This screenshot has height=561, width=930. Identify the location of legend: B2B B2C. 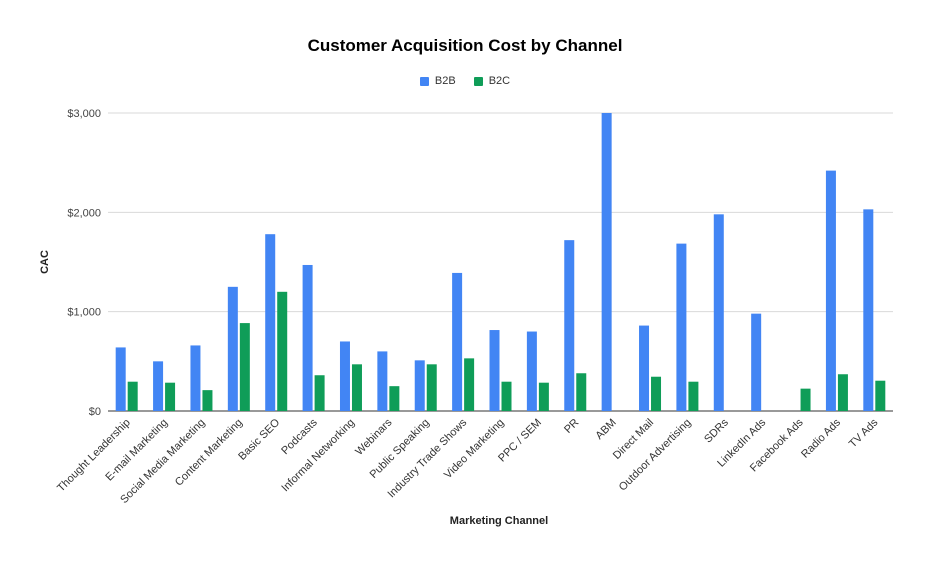
(465, 81).